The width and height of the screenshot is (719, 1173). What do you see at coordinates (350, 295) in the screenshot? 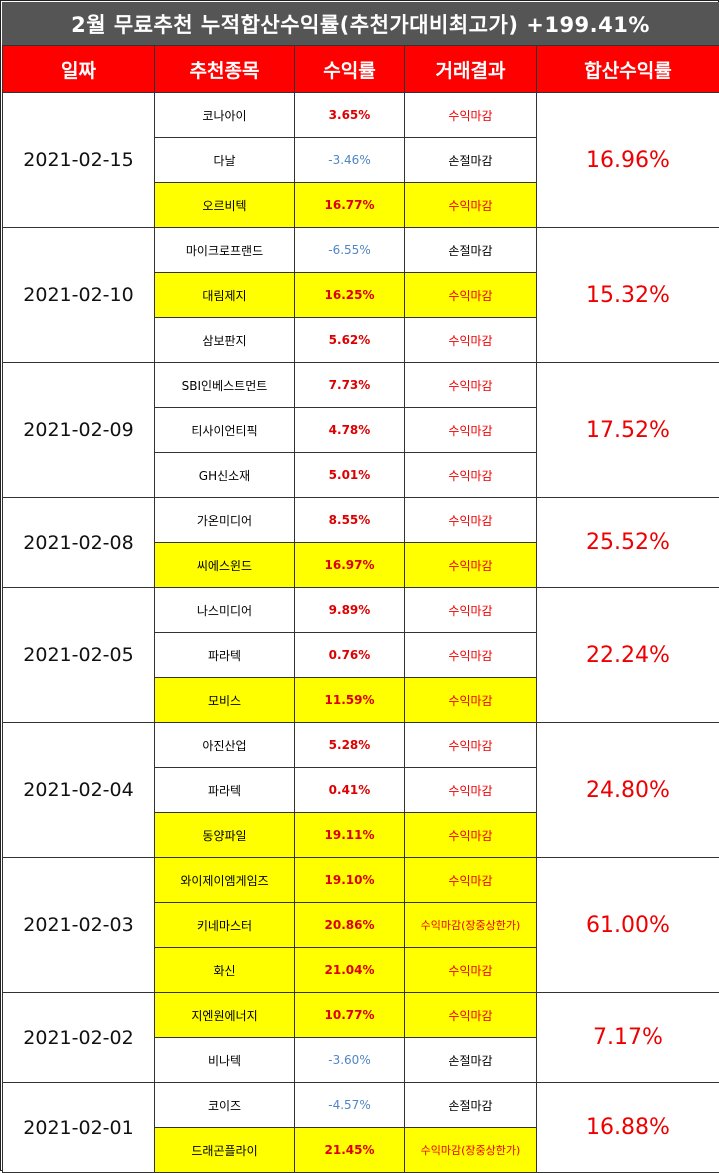
I see `rate-cell: 16.25%` at bounding box center [350, 295].